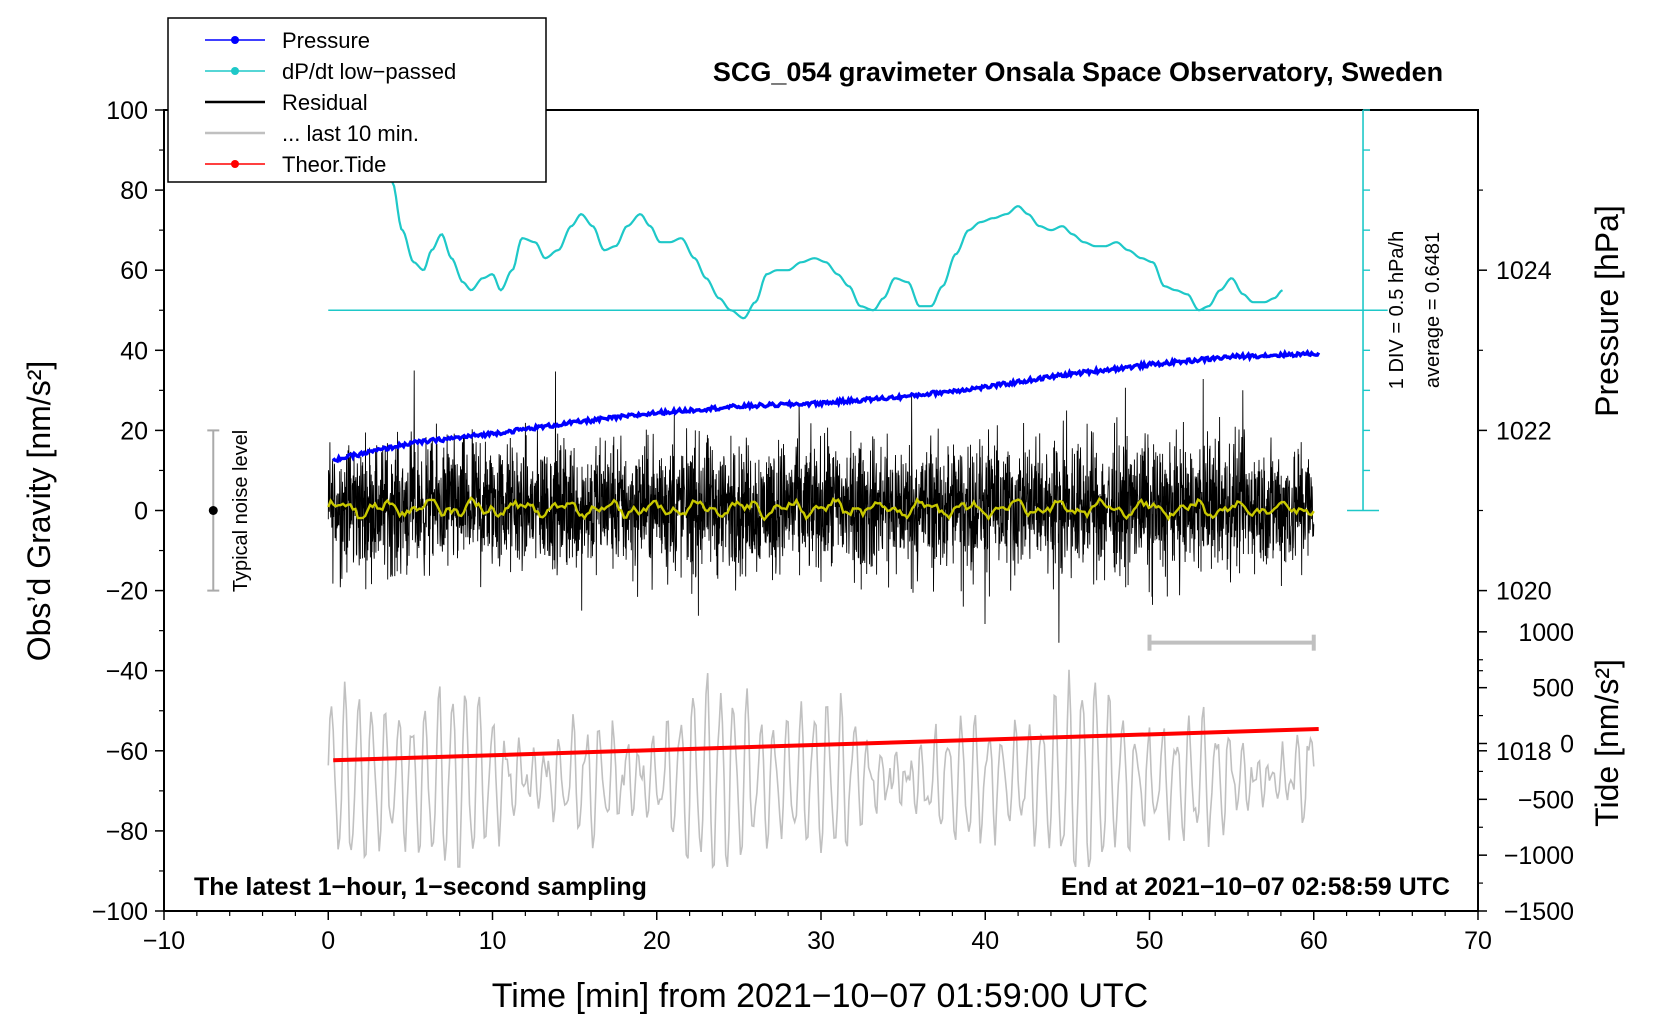 The image size is (1660, 1020). I want to click on y-tick-label: −80, so click(127, 832).